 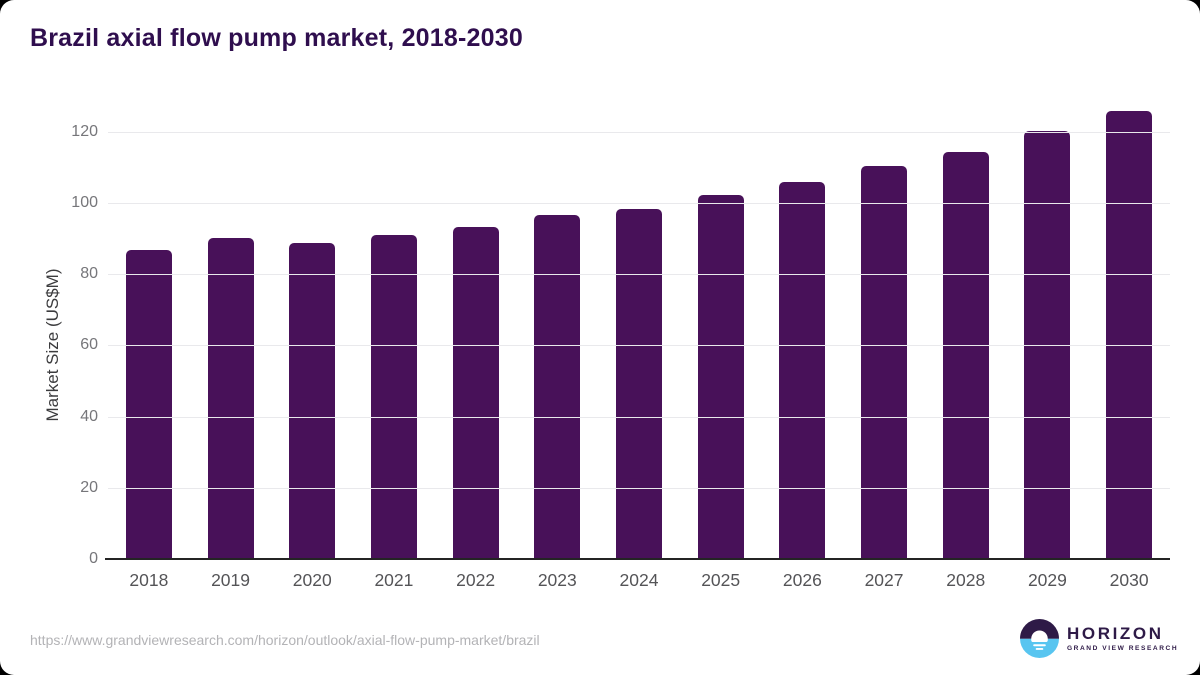 What do you see at coordinates (89, 274) in the screenshot?
I see `y-tick-label: 80` at bounding box center [89, 274].